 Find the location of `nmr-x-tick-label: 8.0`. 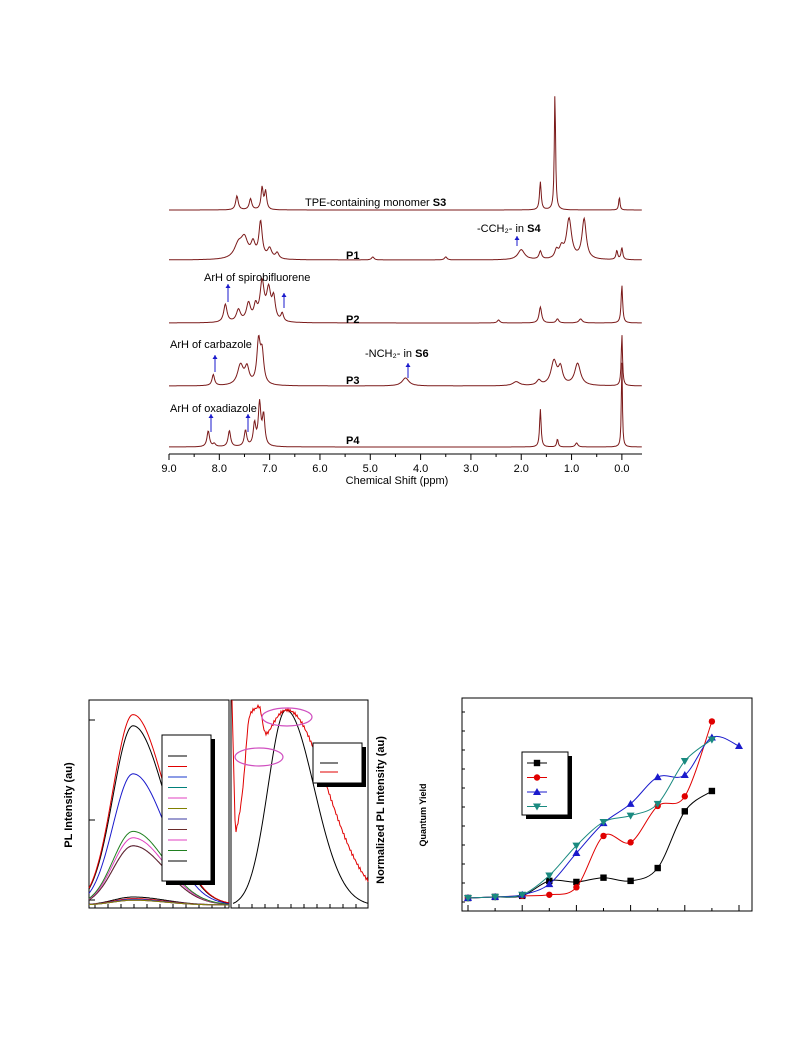

nmr-x-tick-label: 8.0 is located at coordinates (219, 469).